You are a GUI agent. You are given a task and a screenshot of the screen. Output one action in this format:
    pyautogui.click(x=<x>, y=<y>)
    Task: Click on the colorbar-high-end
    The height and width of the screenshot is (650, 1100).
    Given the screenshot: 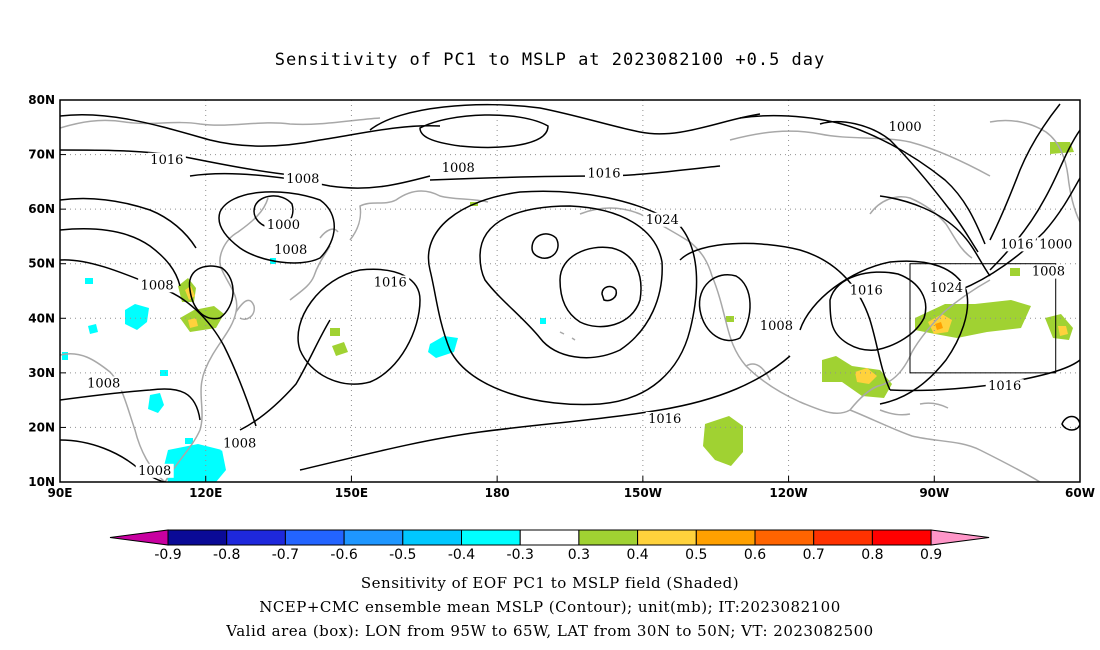 What is the action you would take?
    pyautogui.click(x=960, y=537)
    